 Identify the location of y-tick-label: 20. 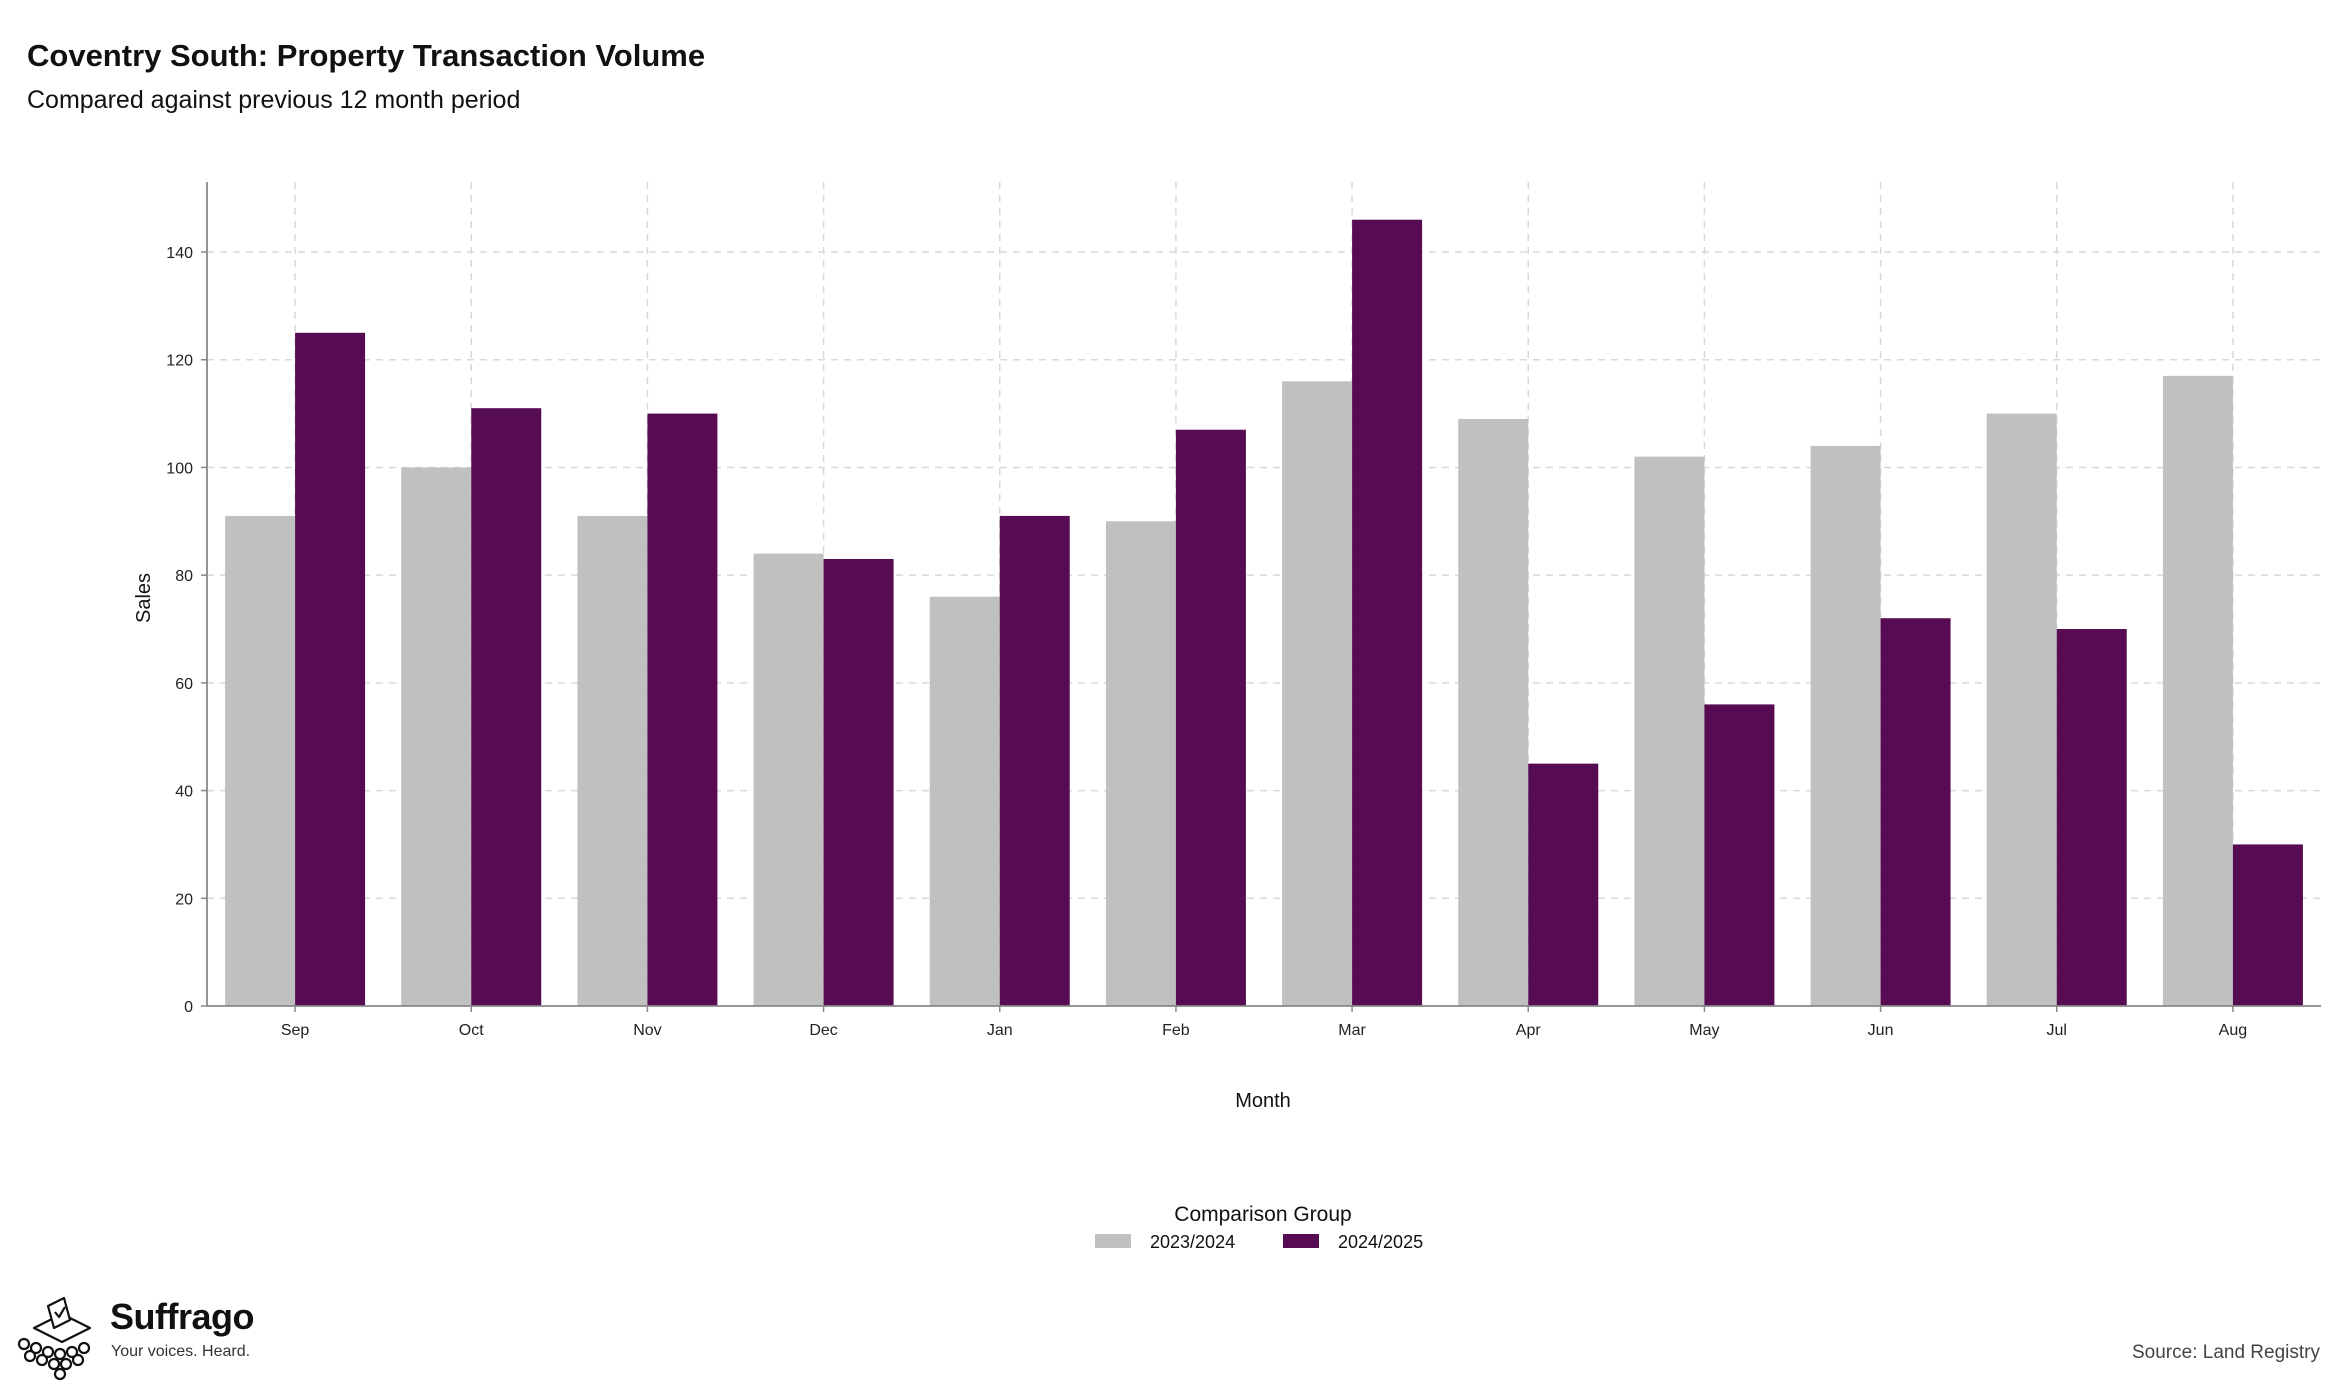
(184, 899).